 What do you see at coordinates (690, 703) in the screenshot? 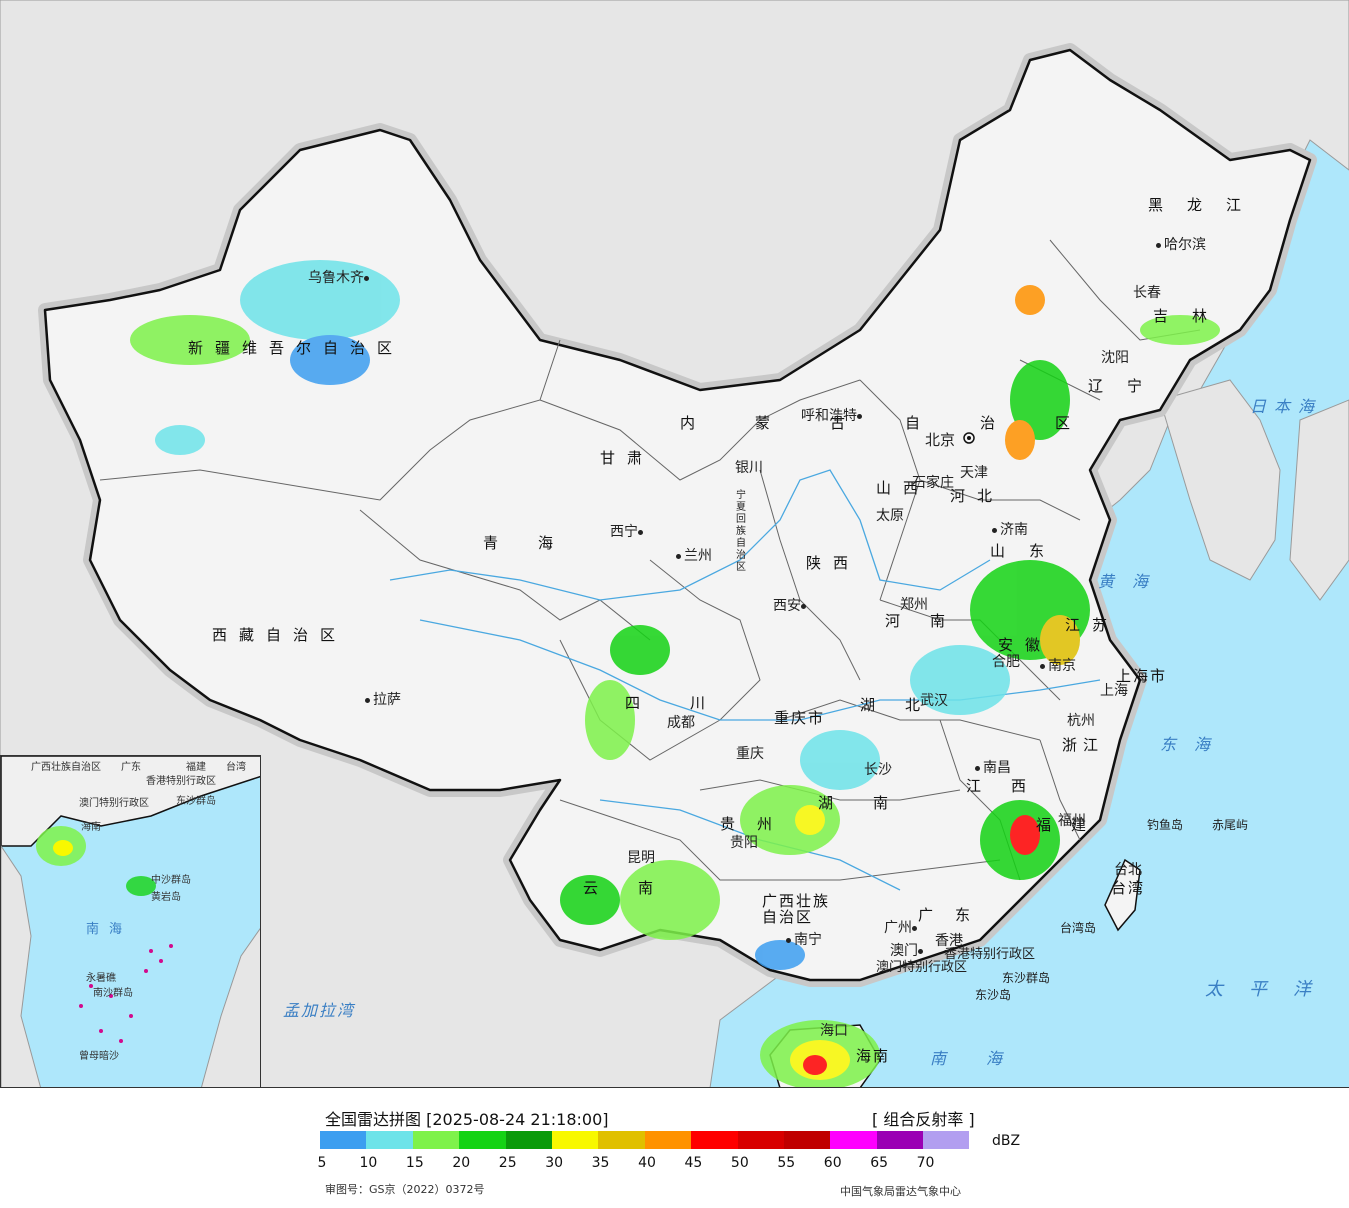
I see `province-label: 四川` at bounding box center [690, 703].